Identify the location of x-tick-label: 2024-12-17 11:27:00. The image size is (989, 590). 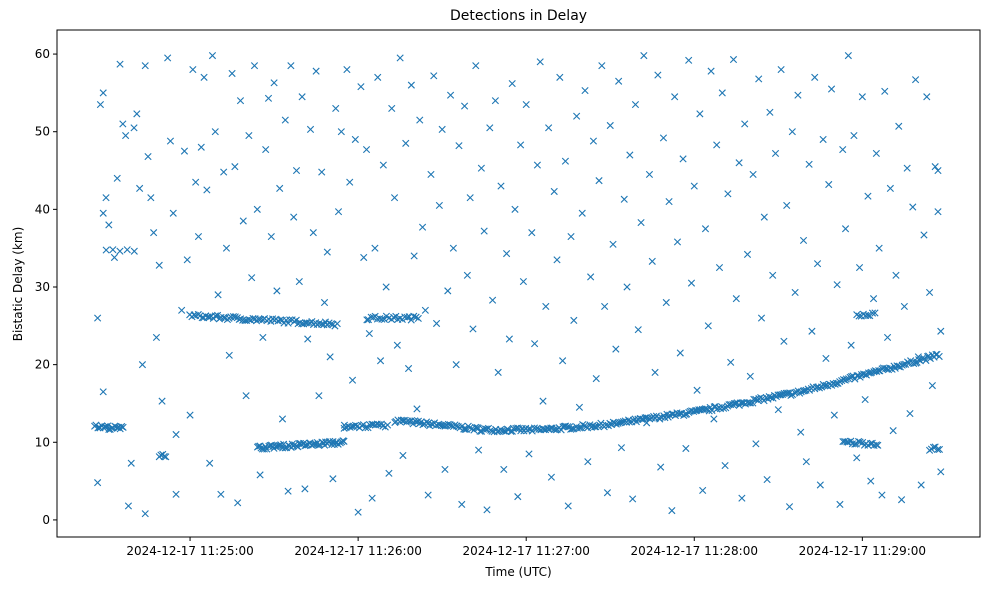
(525, 551).